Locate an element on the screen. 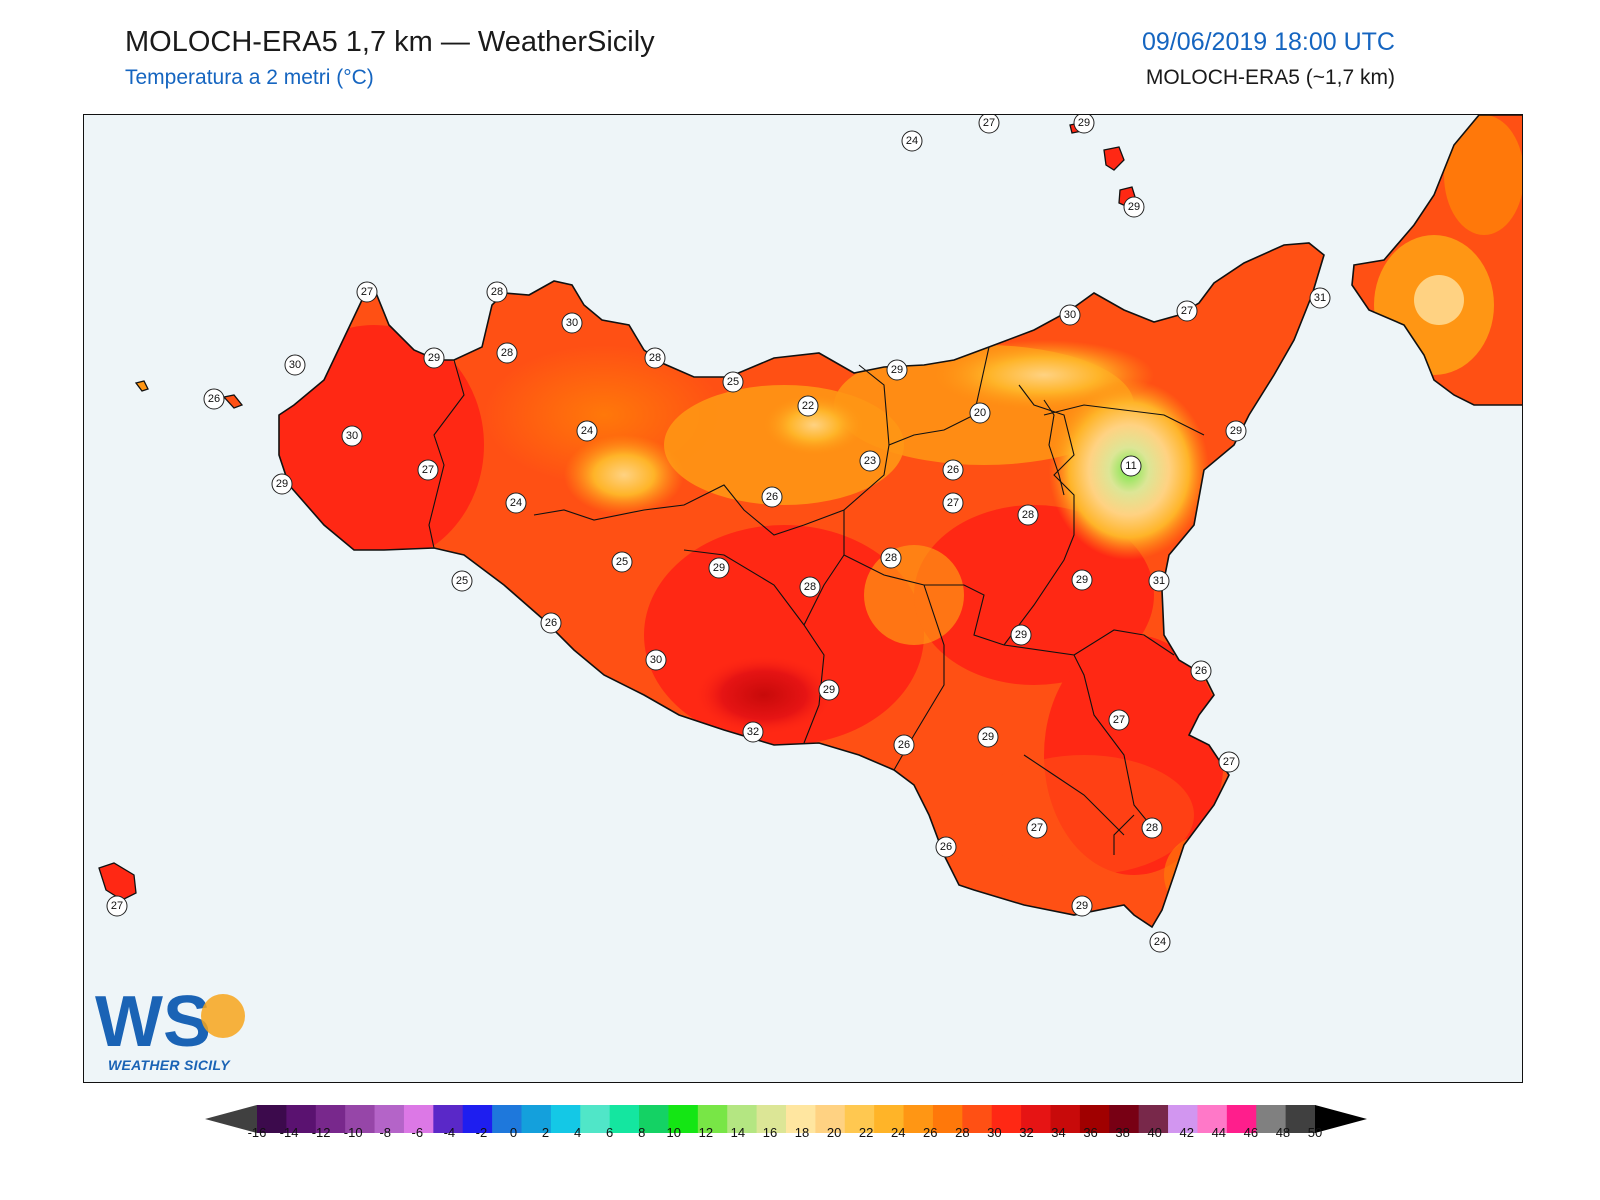  station-label: 32 is located at coordinates (753, 732).